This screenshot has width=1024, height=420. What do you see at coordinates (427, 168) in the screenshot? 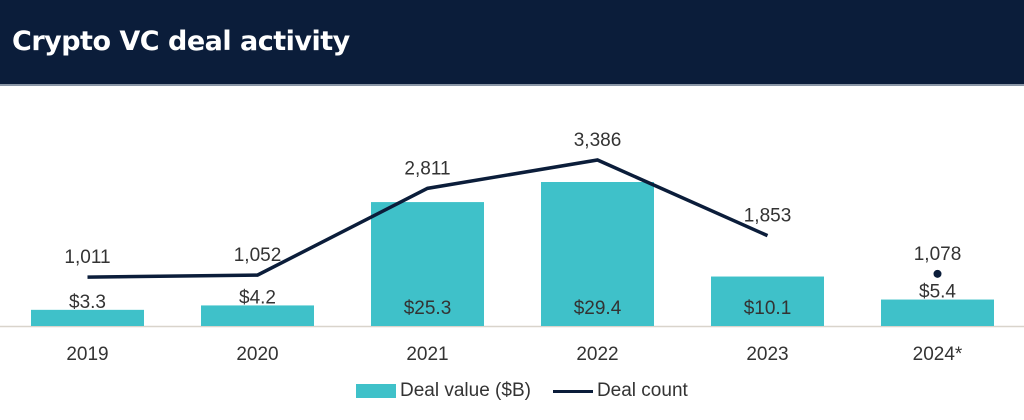
I see `deal-count-label: 2,811` at bounding box center [427, 168].